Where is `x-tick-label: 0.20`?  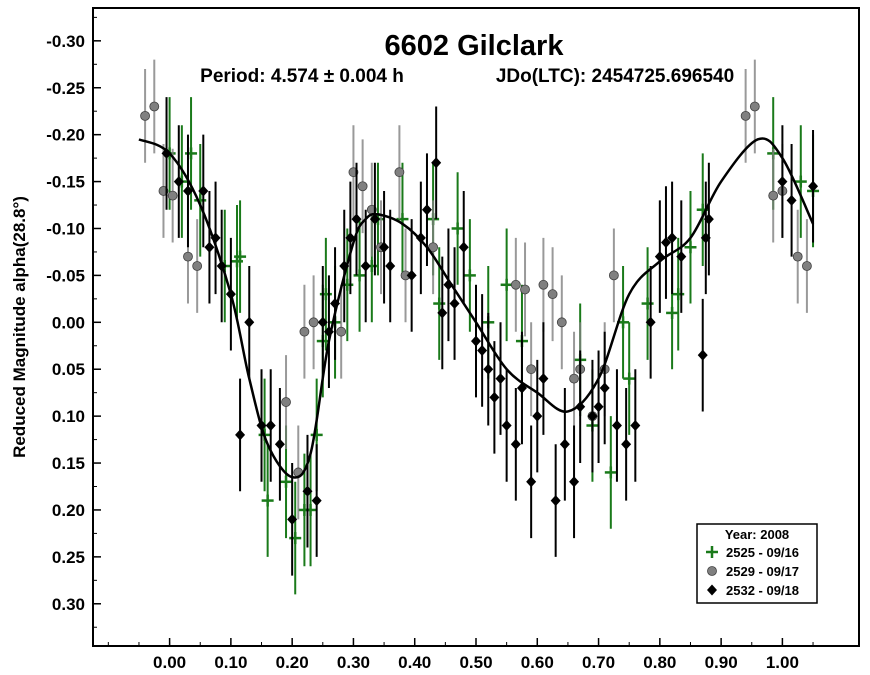 x-tick-label: 0.20 is located at coordinates (292, 662).